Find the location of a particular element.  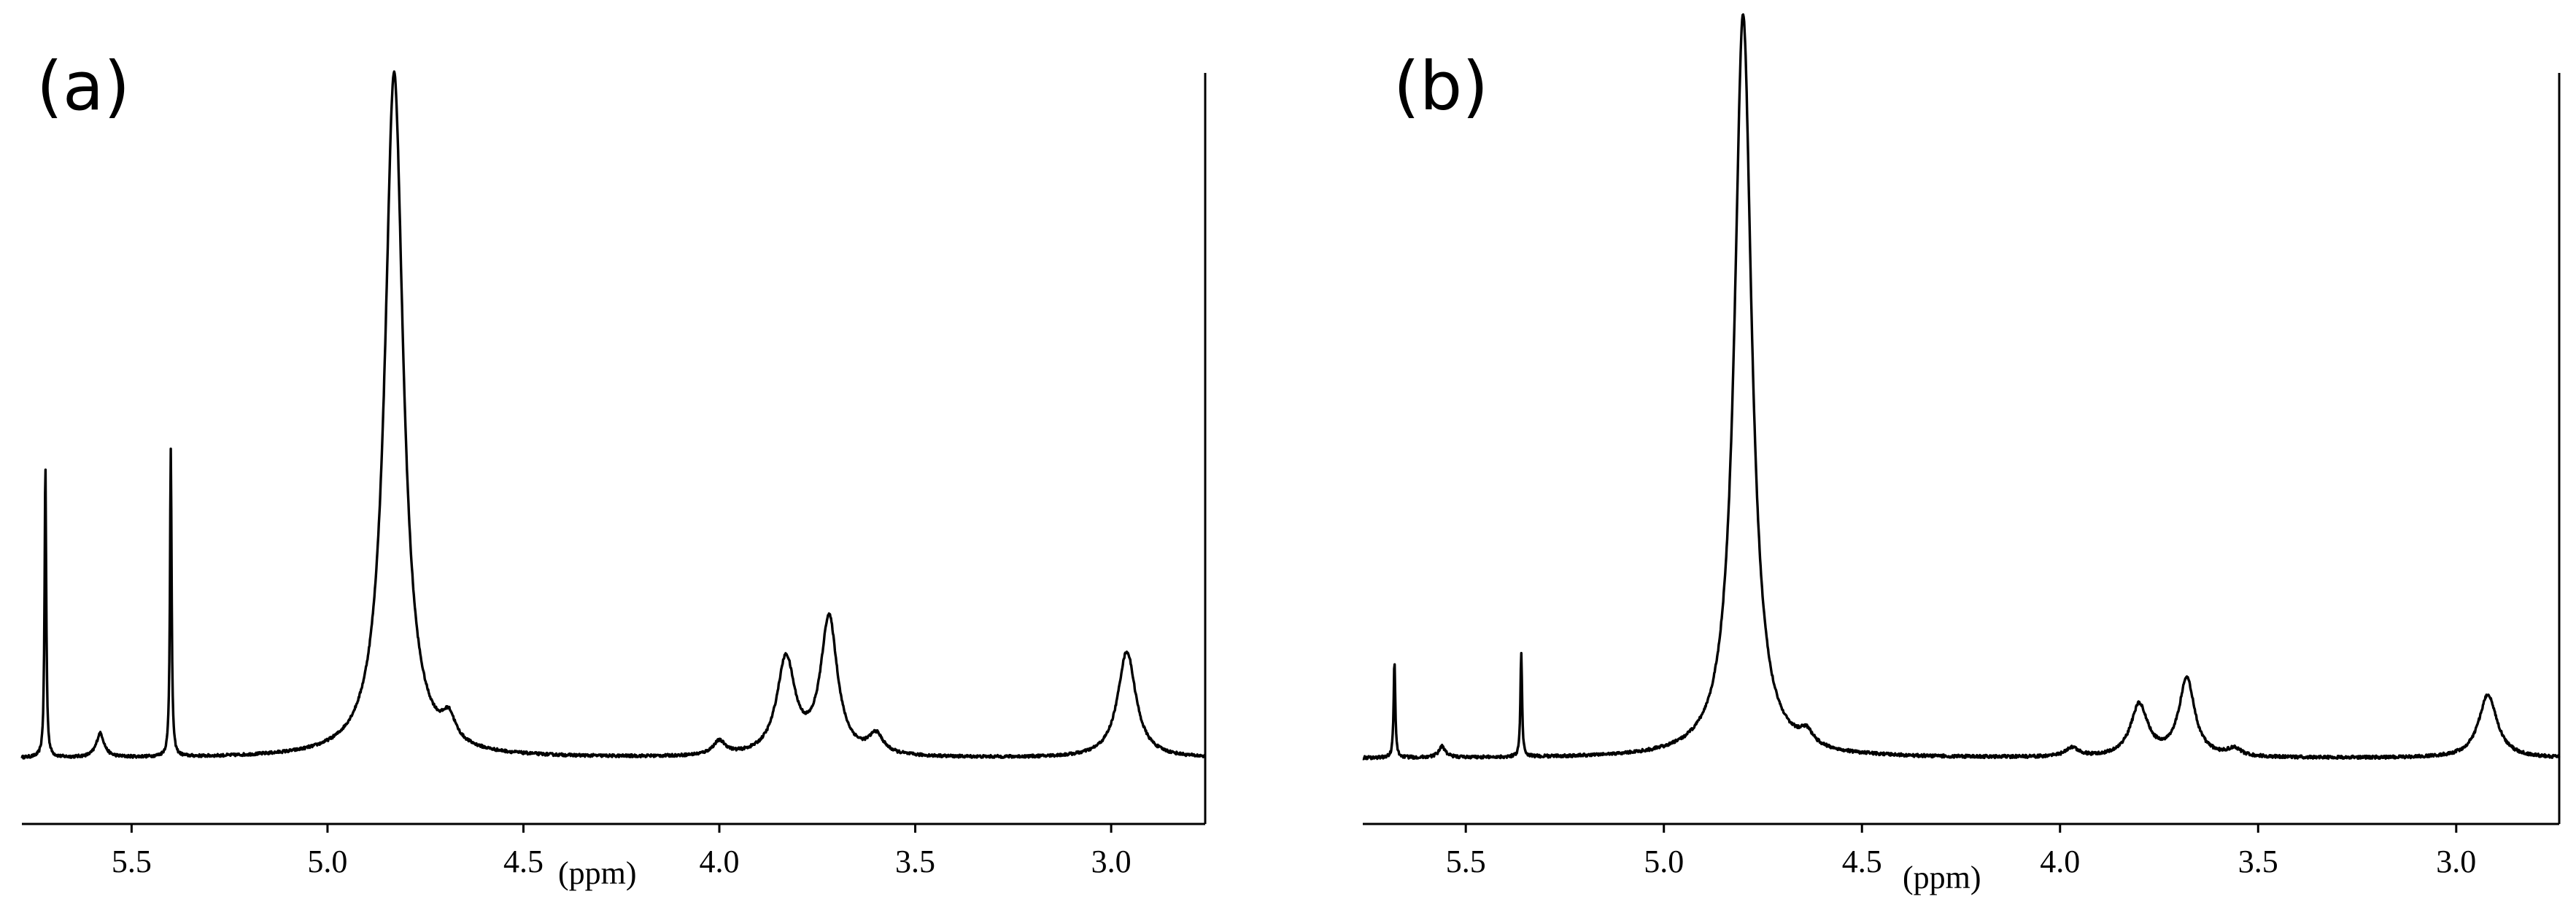

x-tick-label-b: 5.0 is located at coordinates (1664, 861).